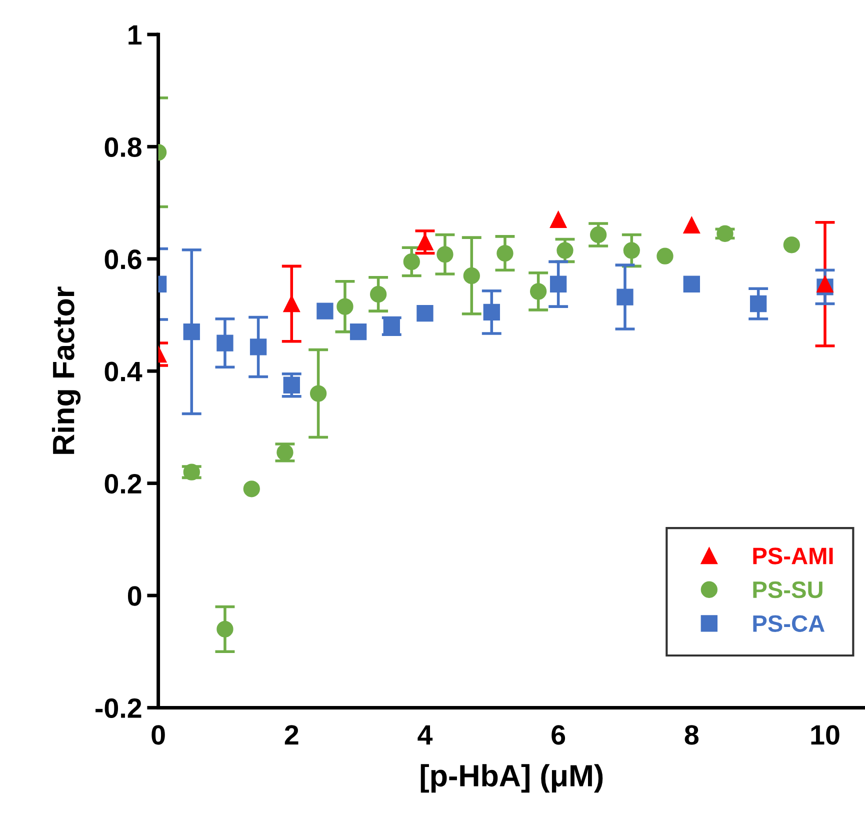 This screenshot has height=821, width=865. I want to click on y-tick-label: 0.6, so click(123, 260).